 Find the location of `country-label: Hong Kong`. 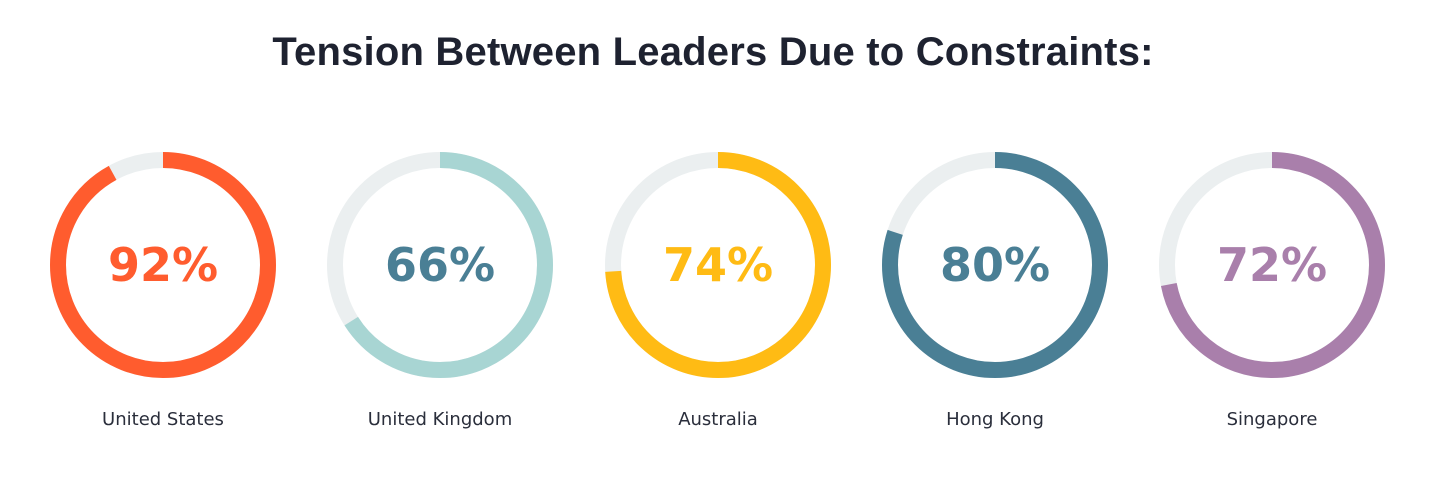

country-label: Hong Kong is located at coordinates (995, 419).